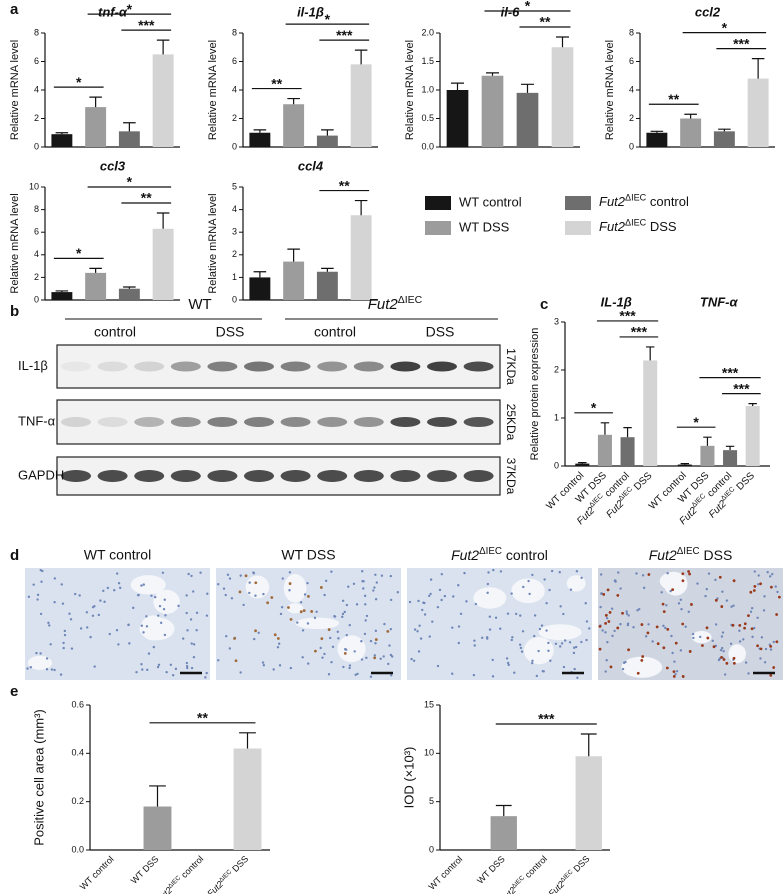 This screenshot has width=784, height=894. I want to click on series-title: IL-1β, so click(616, 301).